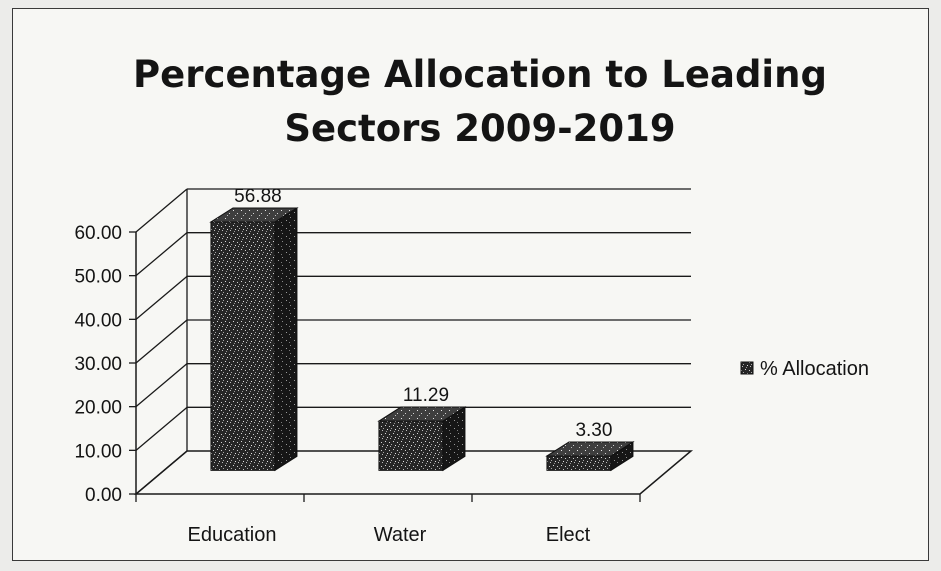 The width and height of the screenshot is (941, 571). I want to click on x-category-label: Elect, so click(568, 535).